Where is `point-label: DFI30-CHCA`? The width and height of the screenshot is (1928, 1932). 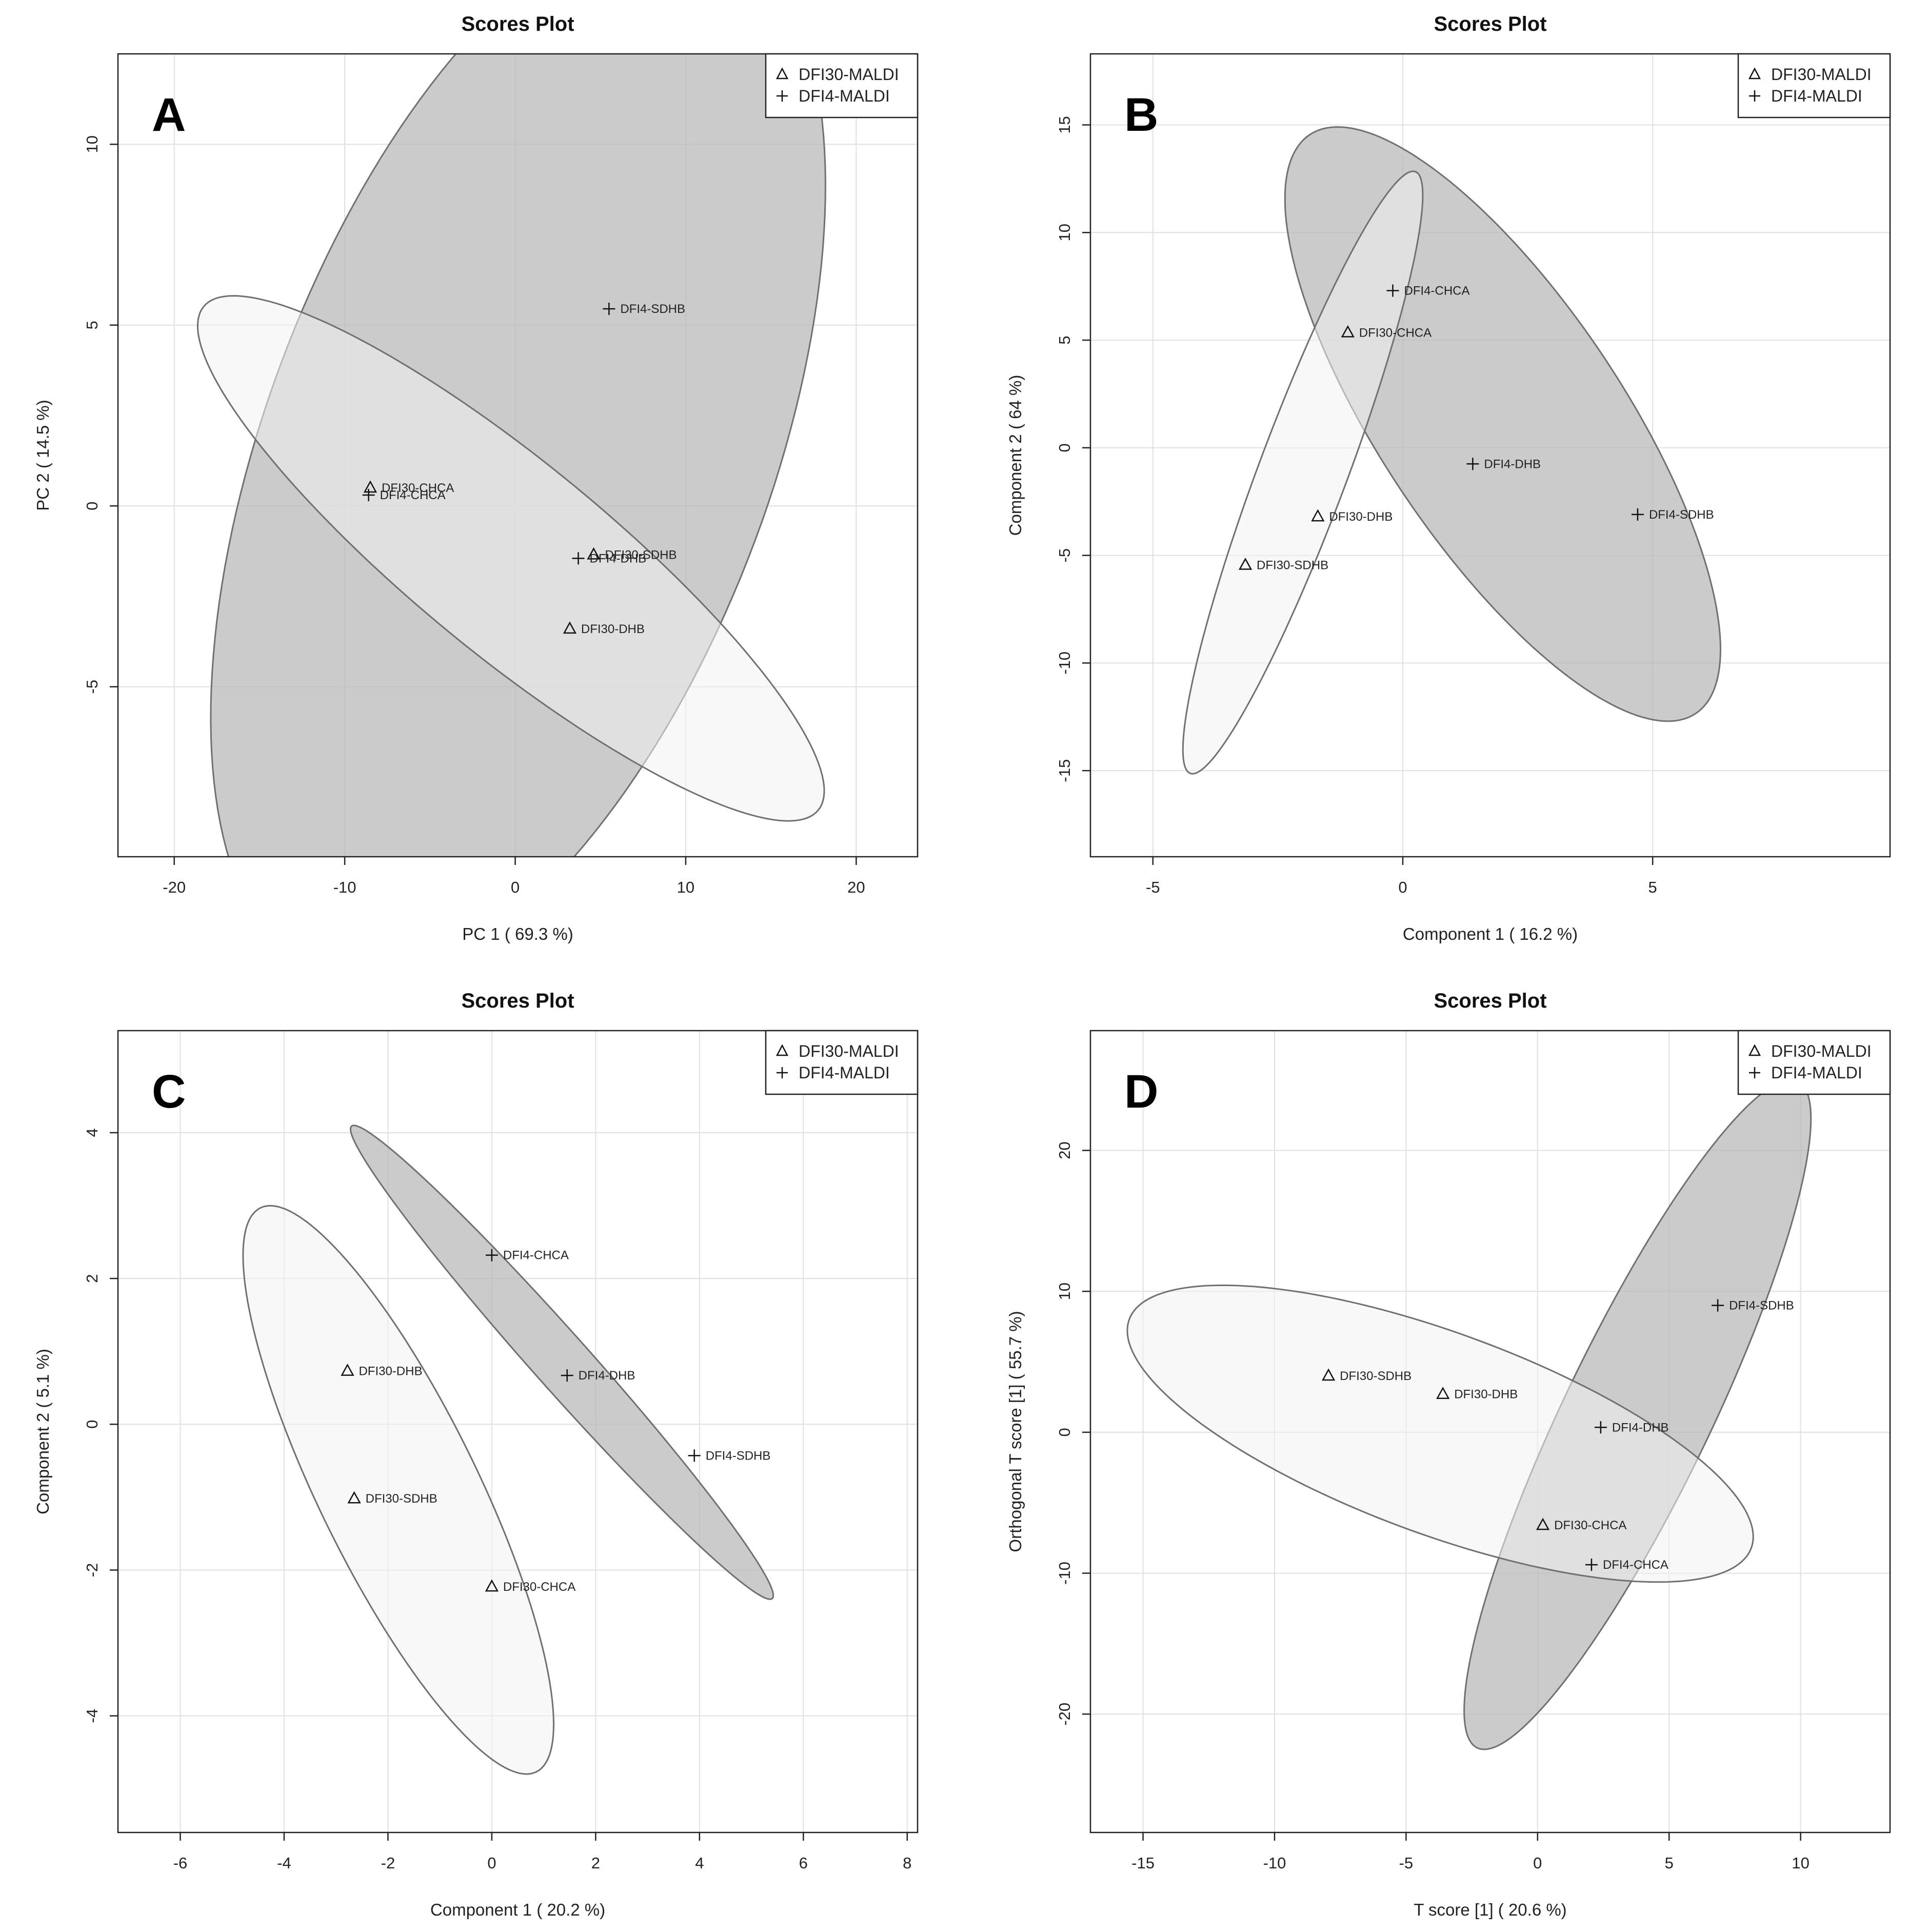 point-label: DFI30-CHCA is located at coordinates (418, 488).